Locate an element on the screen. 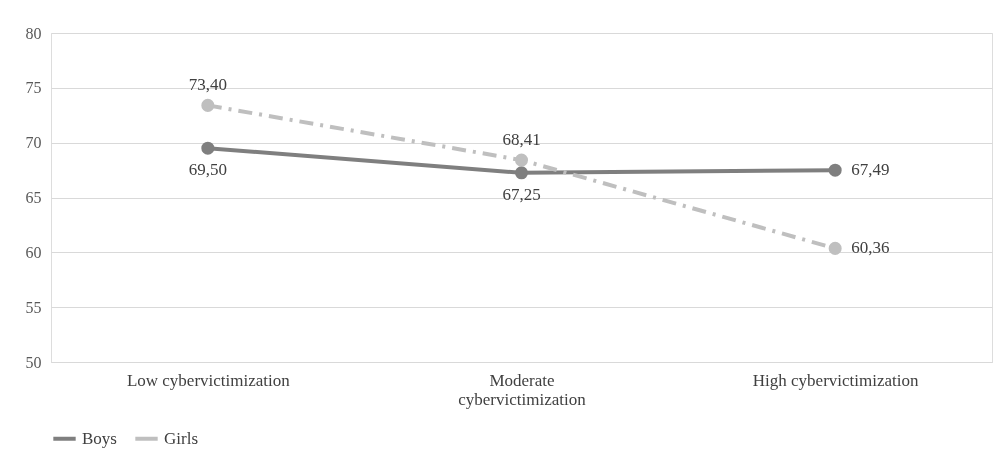 The width and height of the screenshot is (1004, 462). y-tick-label: 75 is located at coordinates (33, 88).